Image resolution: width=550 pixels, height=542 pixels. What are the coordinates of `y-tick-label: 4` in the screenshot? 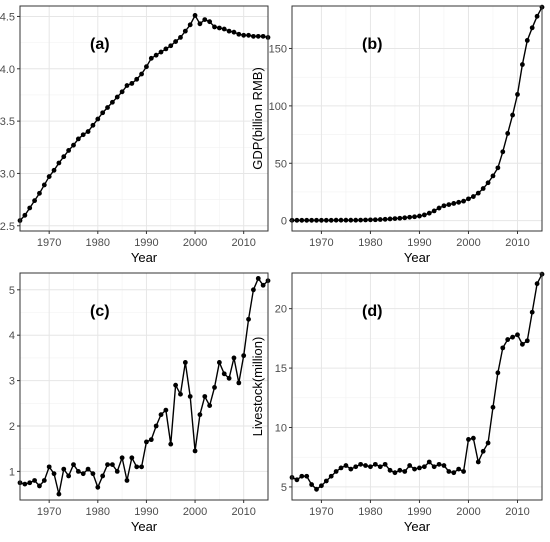 It's located at (12, 336).